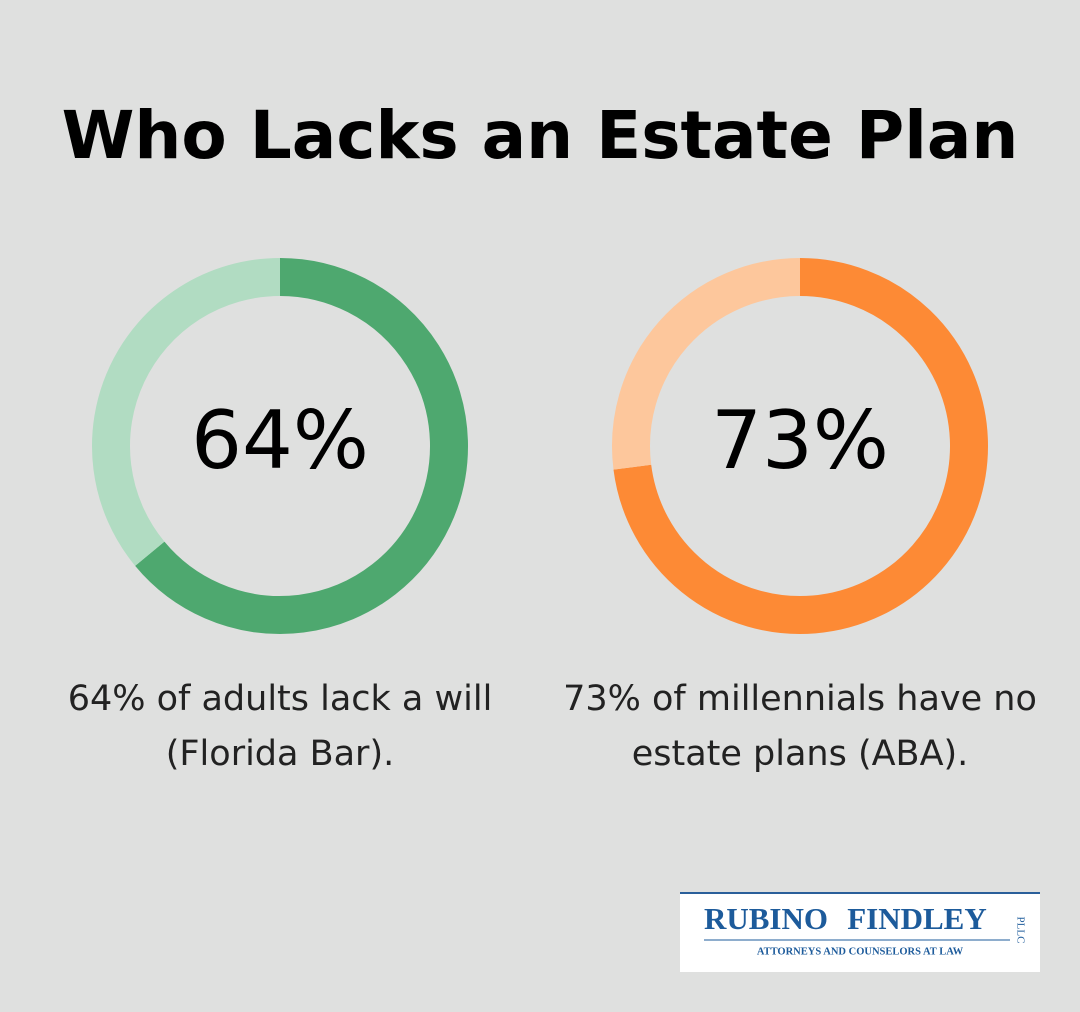 The height and width of the screenshot is (1012, 1080). What do you see at coordinates (1020, 930) in the screenshot?
I see `logo-suffix: PLLC` at bounding box center [1020, 930].